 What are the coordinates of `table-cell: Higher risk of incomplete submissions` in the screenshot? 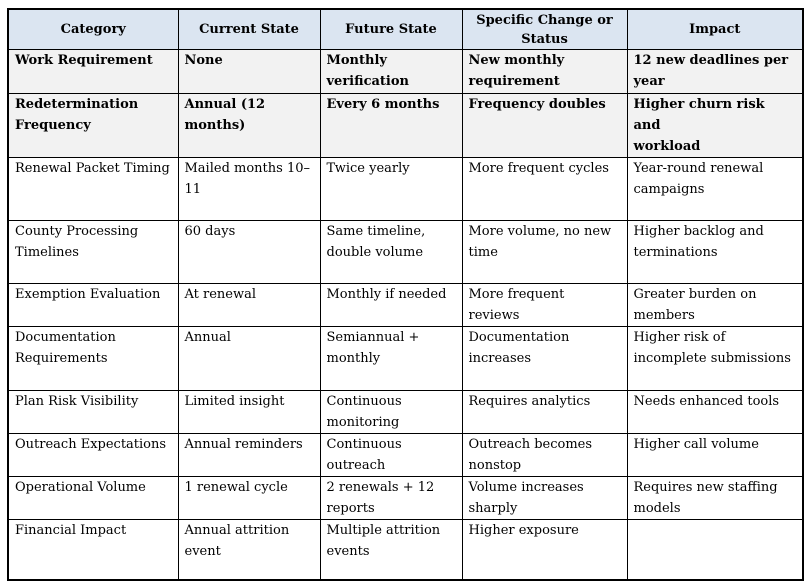 It's located at (715, 358).